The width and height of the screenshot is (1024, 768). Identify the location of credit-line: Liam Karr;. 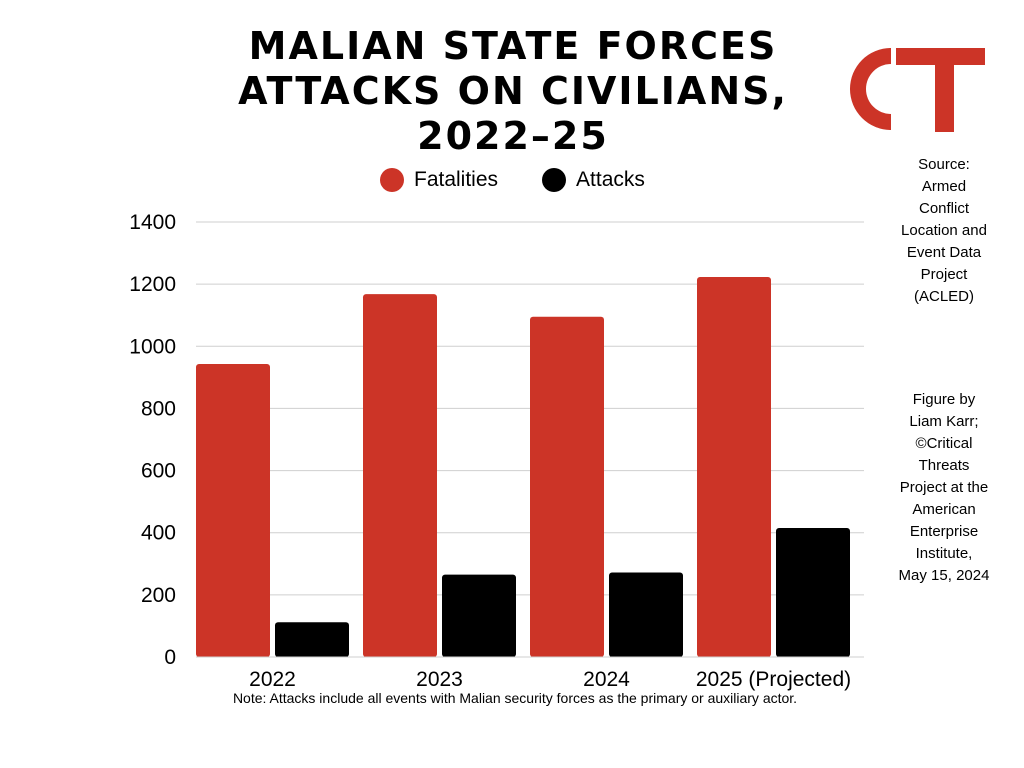
(944, 421).